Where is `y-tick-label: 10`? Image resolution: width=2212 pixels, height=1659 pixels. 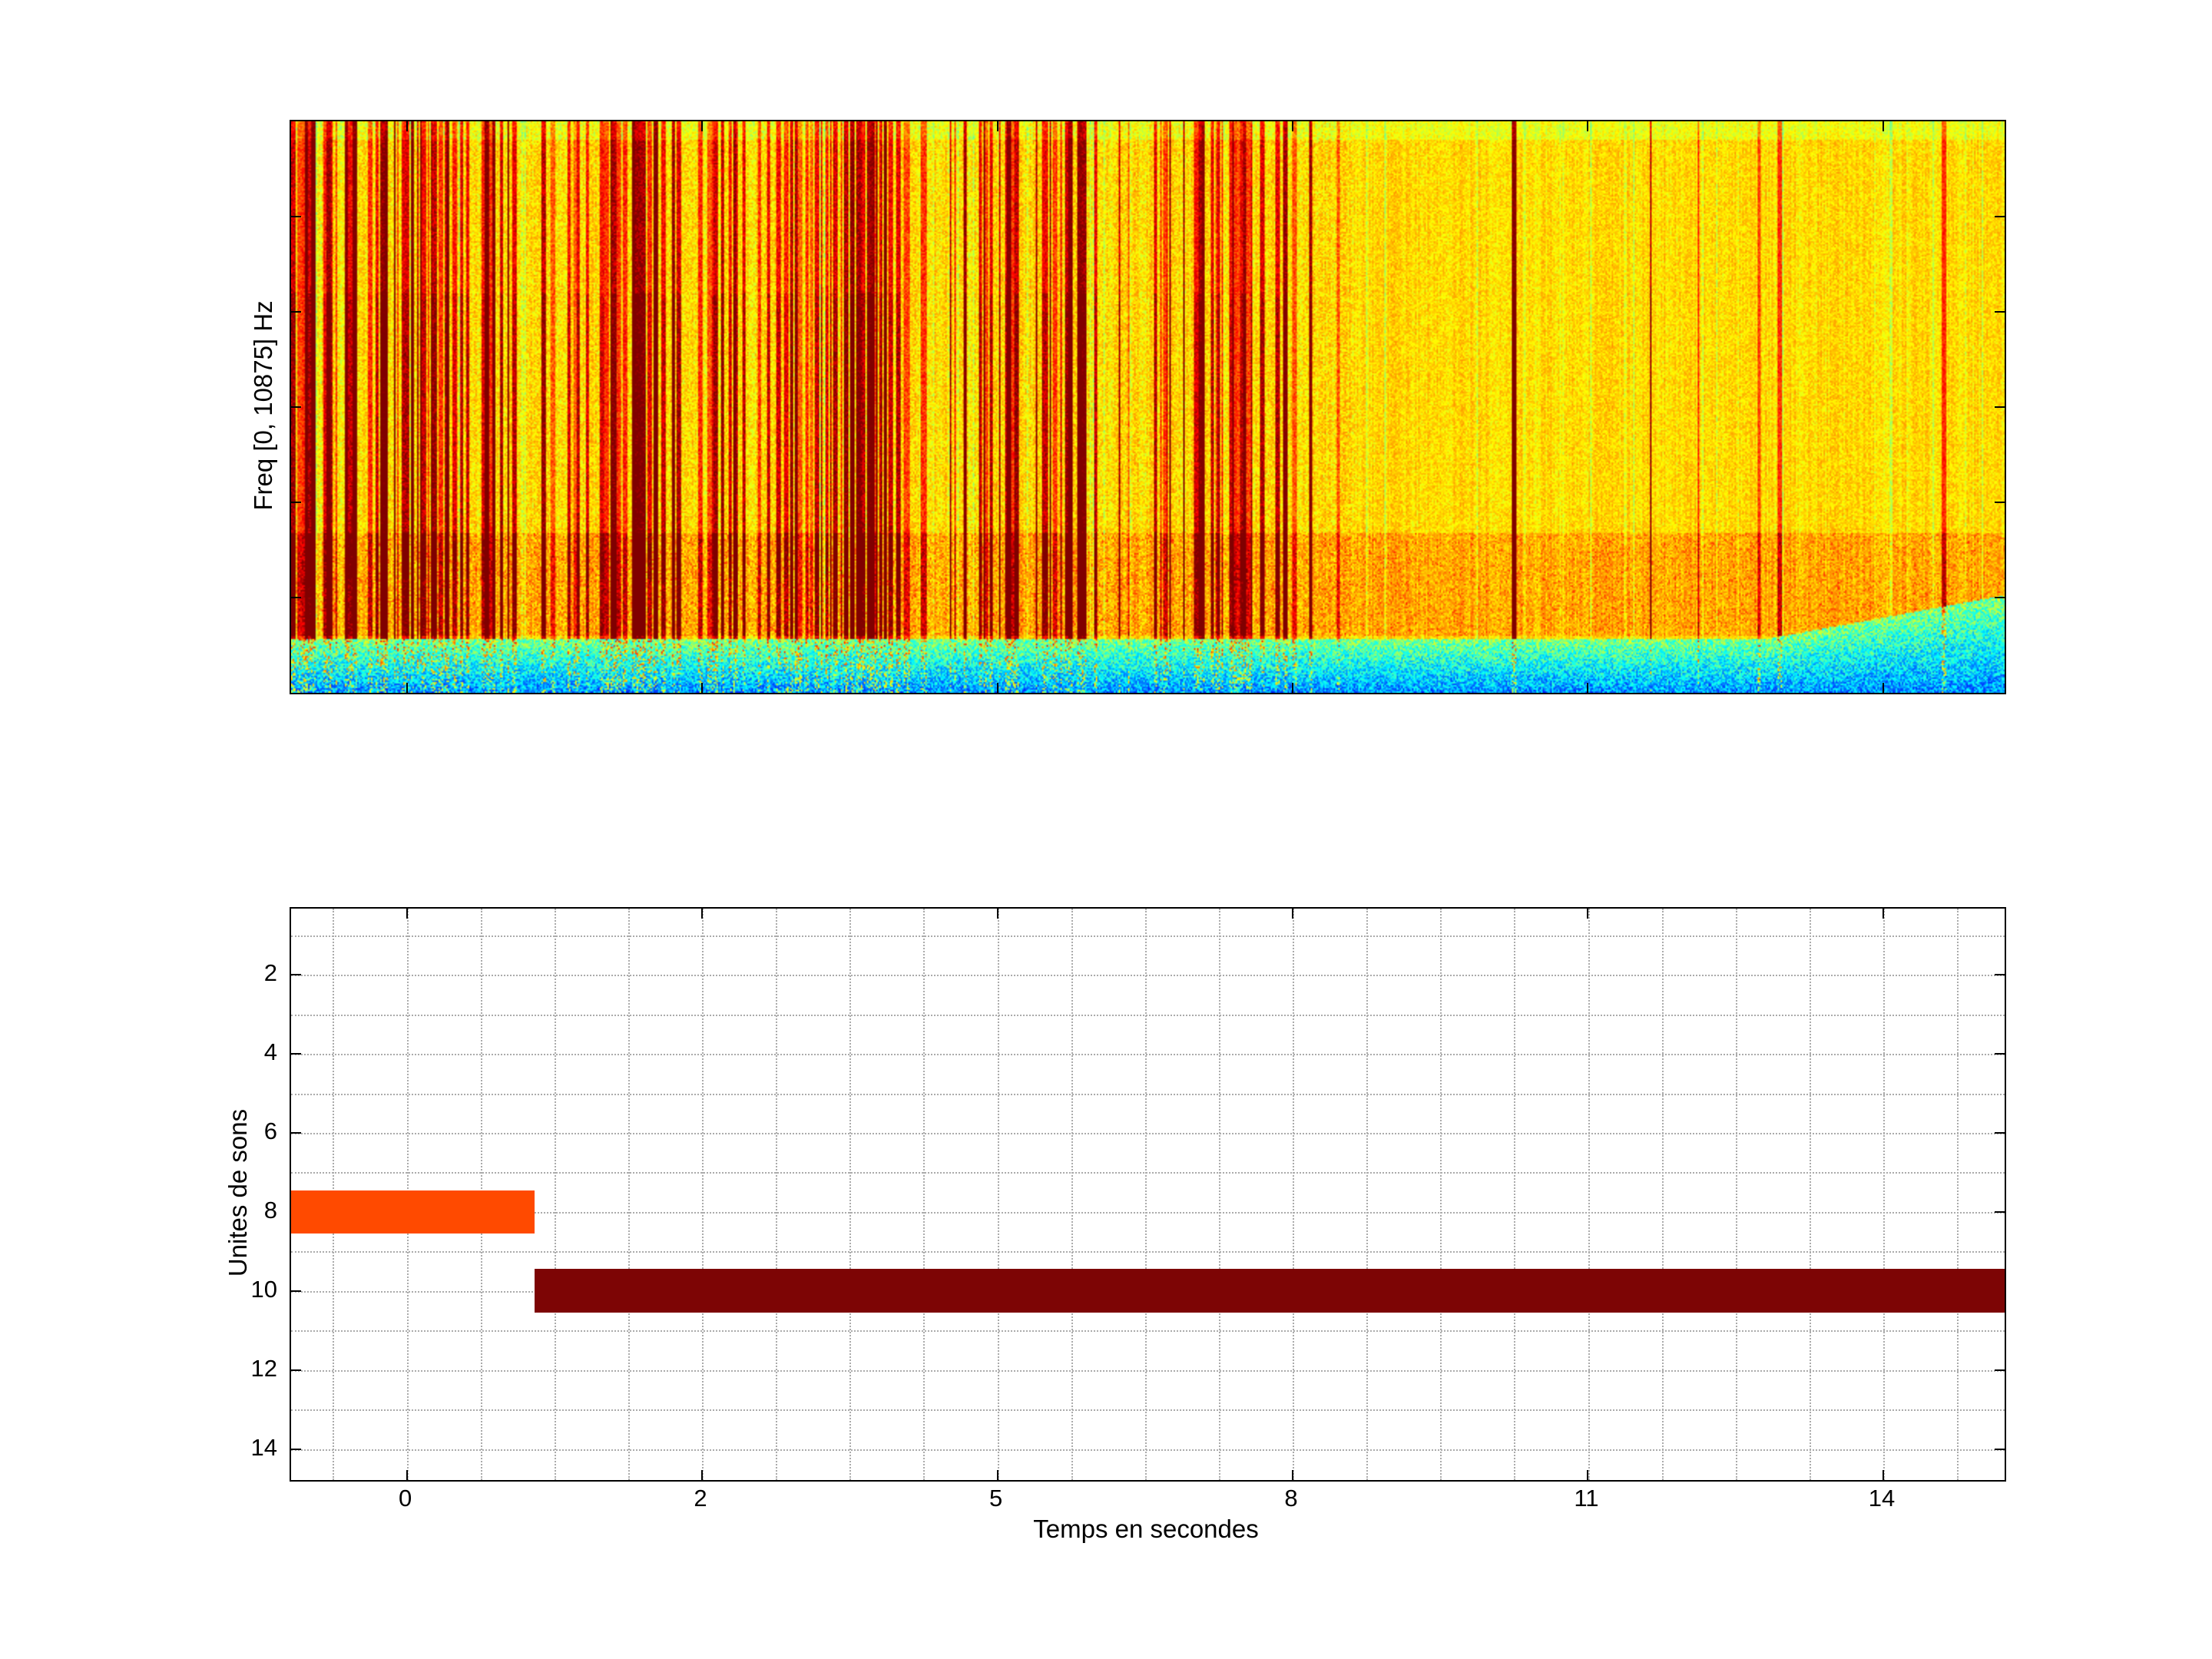 y-tick-label: 10 is located at coordinates (263, 1289).